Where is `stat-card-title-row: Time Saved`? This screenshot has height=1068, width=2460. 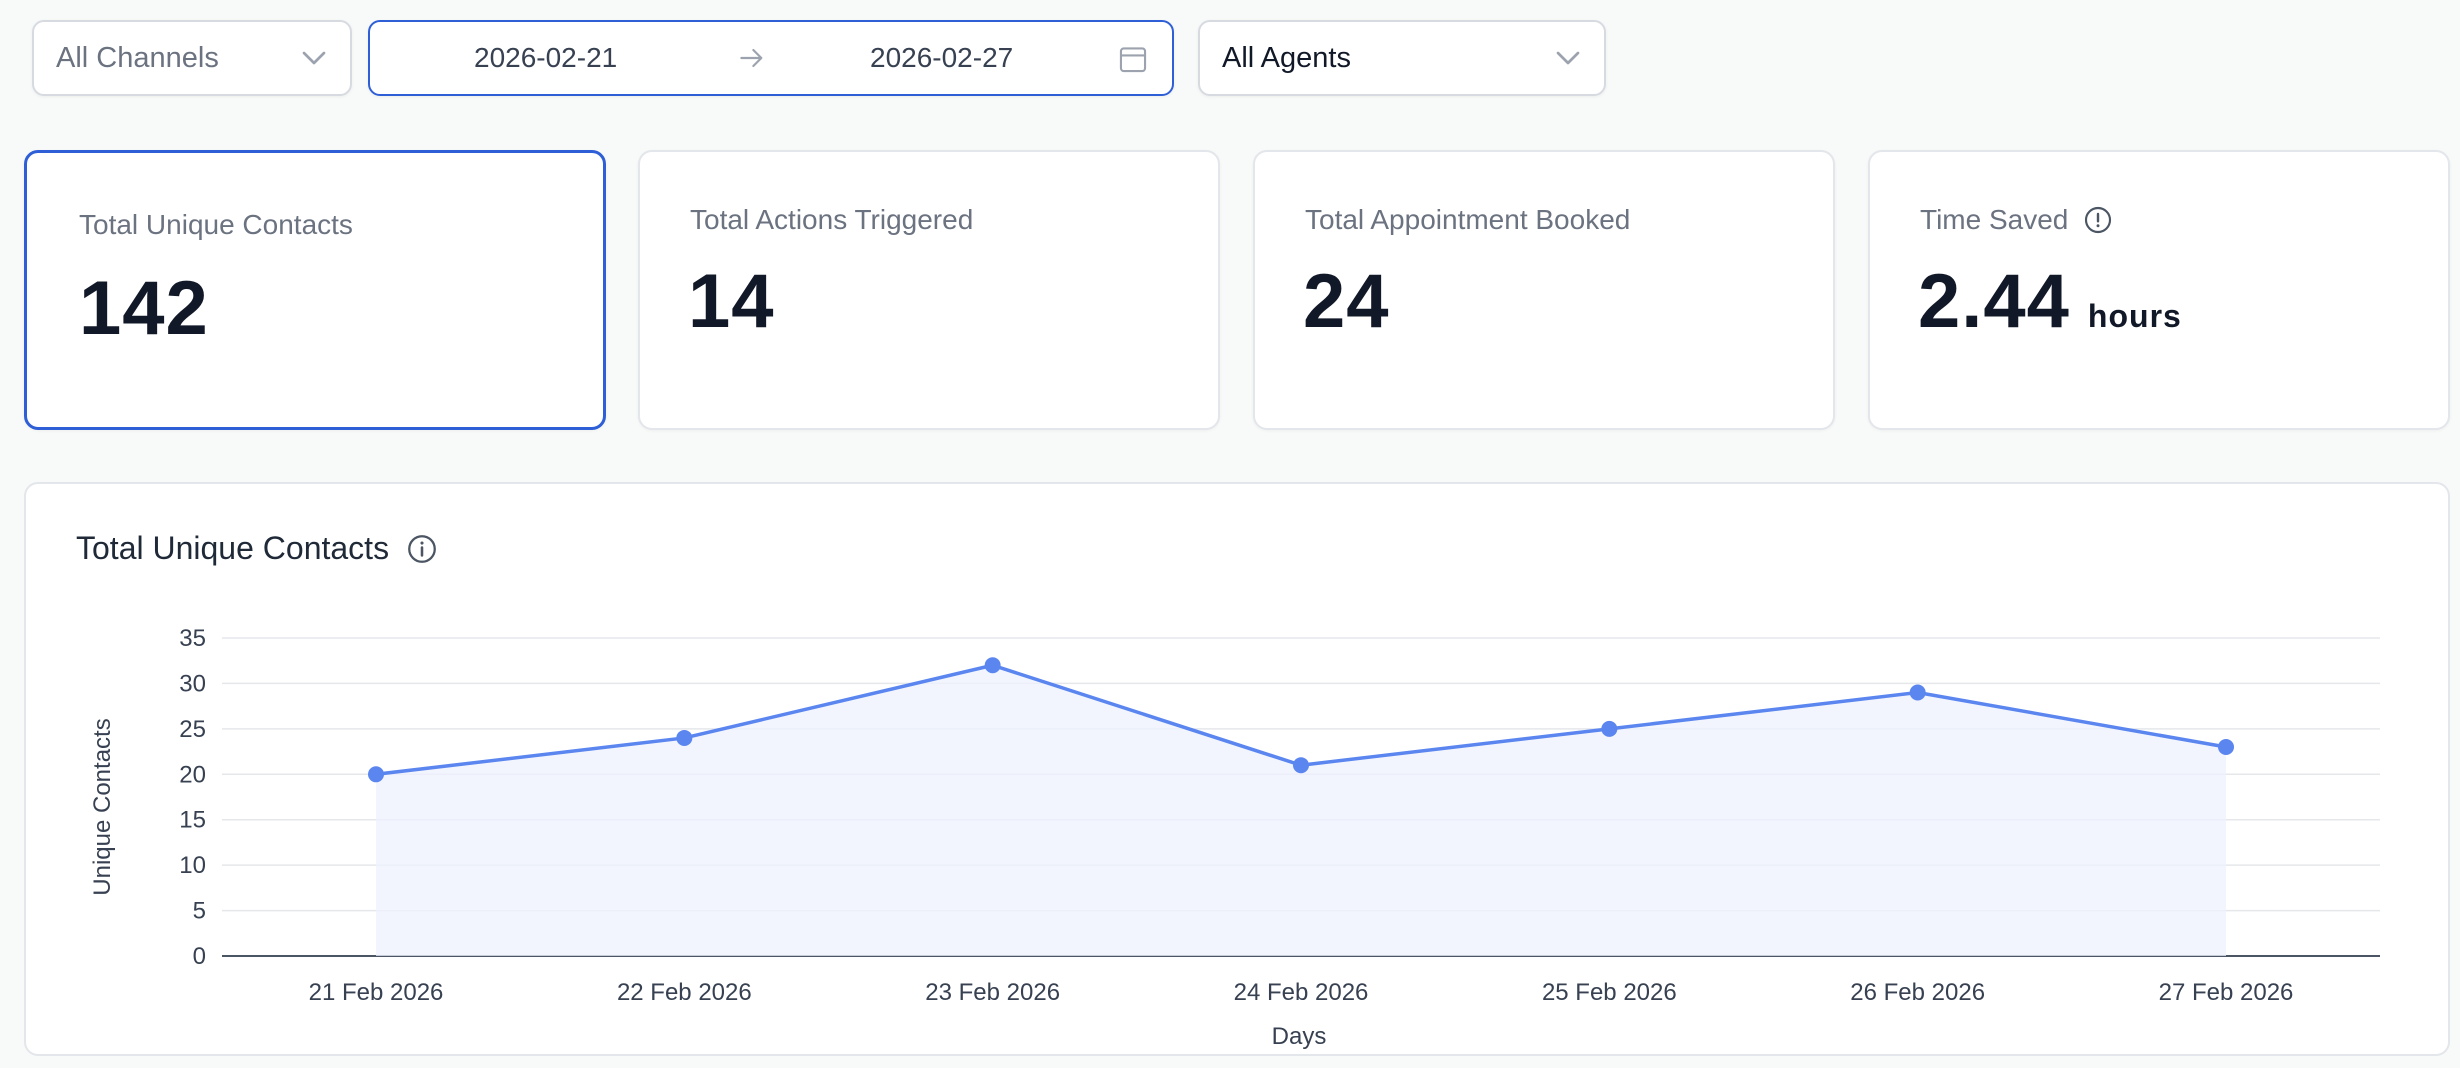 stat-card-title-row: Time Saved is located at coordinates (2017, 220).